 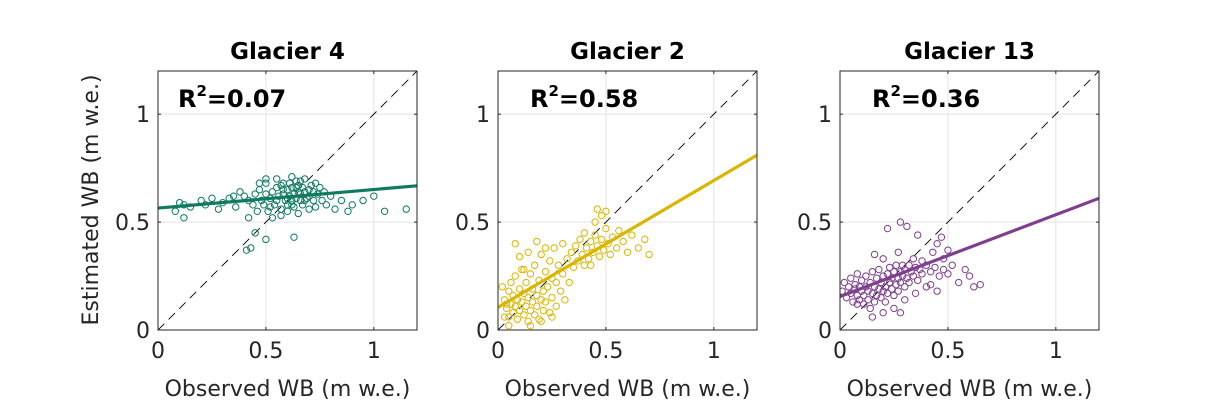 I want to click on r2-annotation: R2=0.58, so click(x=584, y=97).